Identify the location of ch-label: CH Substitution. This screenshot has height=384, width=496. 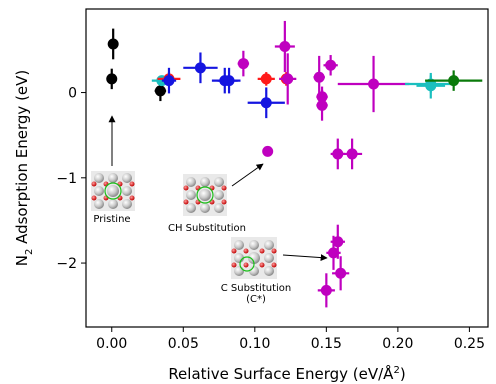
(207, 228).